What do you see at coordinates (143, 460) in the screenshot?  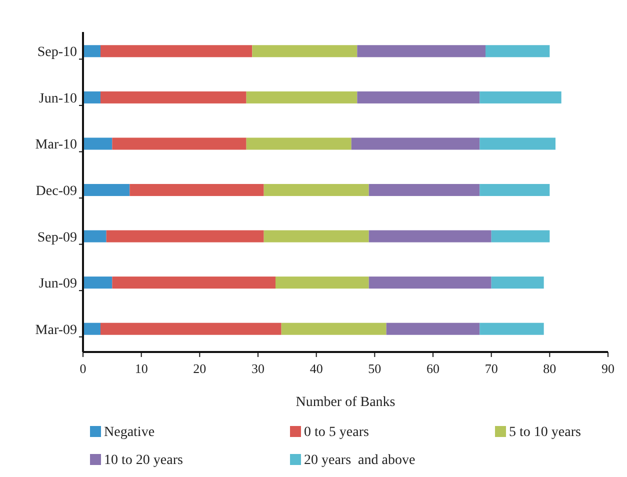 I see `legend-label: 10 to 20 years` at bounding box center [143, 460].